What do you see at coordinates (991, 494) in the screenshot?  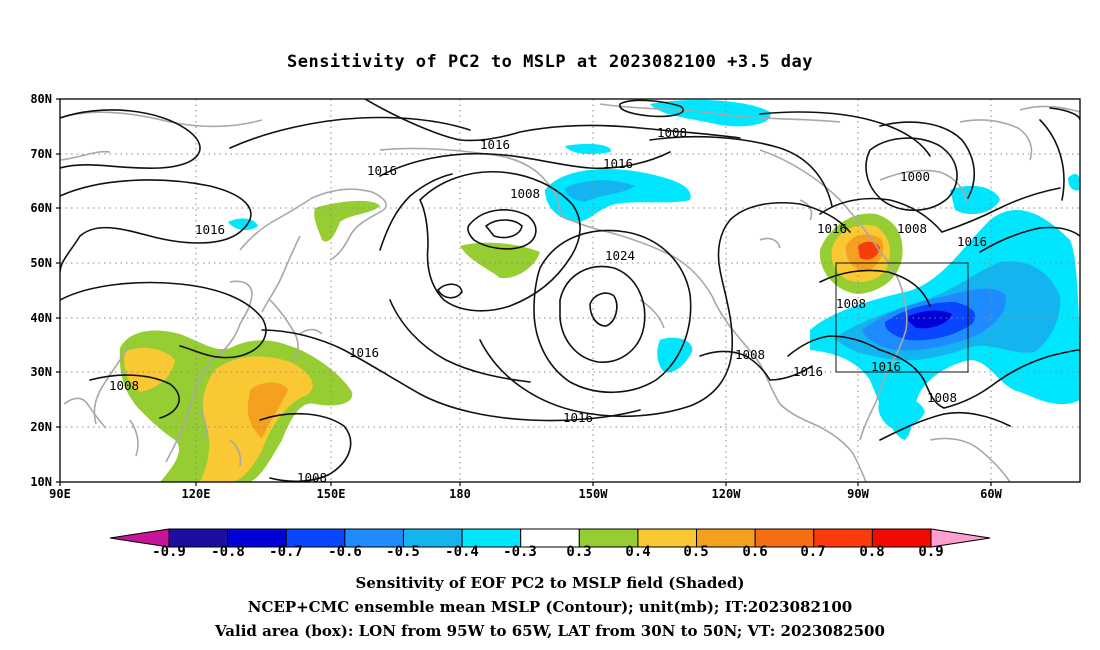 I see `lon-label: 60W` at bounding box center [991, 494].